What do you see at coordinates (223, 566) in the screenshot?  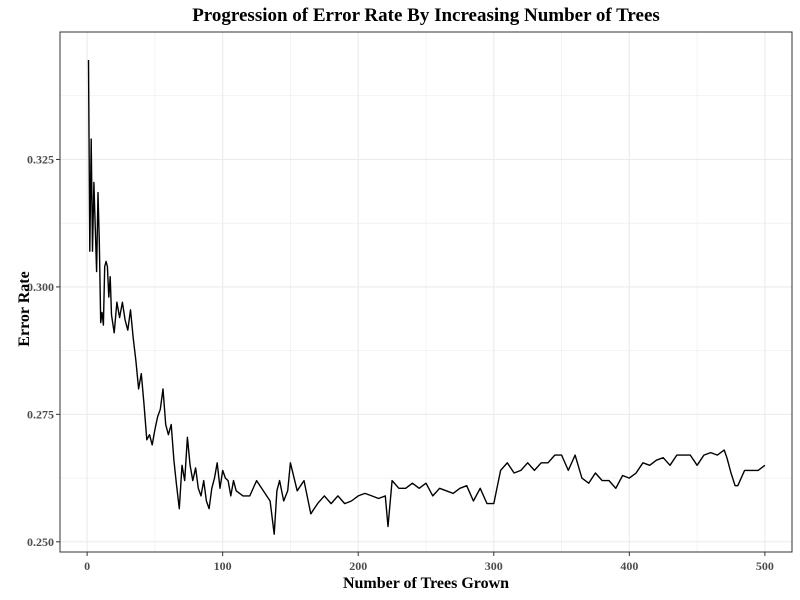 I see `x-tick-label: 100` at bounding box center [223, 566].